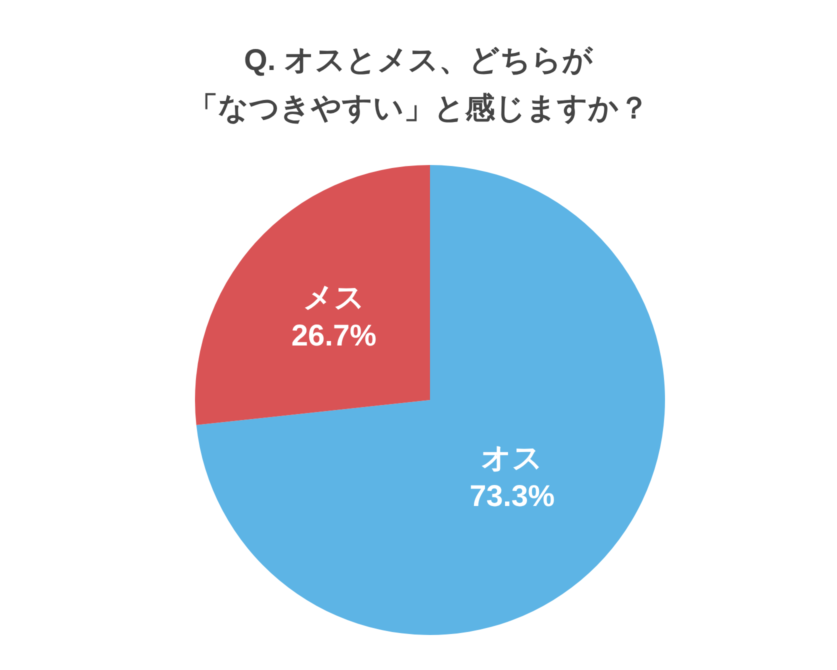 Image resolution: width=837 pixels, height=670 pixels. I want to click on pie-slice, so click(312, 295).